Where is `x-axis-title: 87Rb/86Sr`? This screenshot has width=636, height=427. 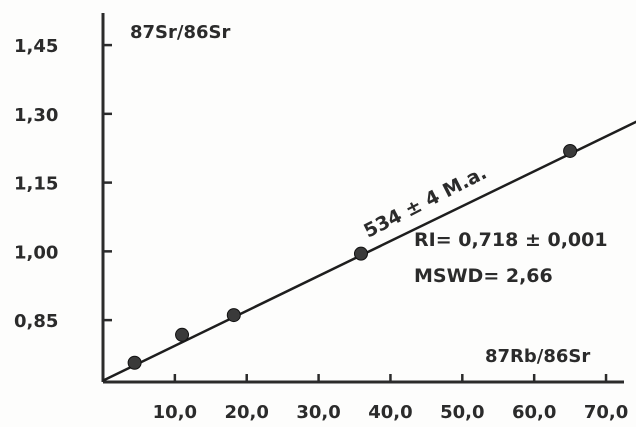 x-axis-title: 87Rb/86Sr is located at coordinates (537, 356).